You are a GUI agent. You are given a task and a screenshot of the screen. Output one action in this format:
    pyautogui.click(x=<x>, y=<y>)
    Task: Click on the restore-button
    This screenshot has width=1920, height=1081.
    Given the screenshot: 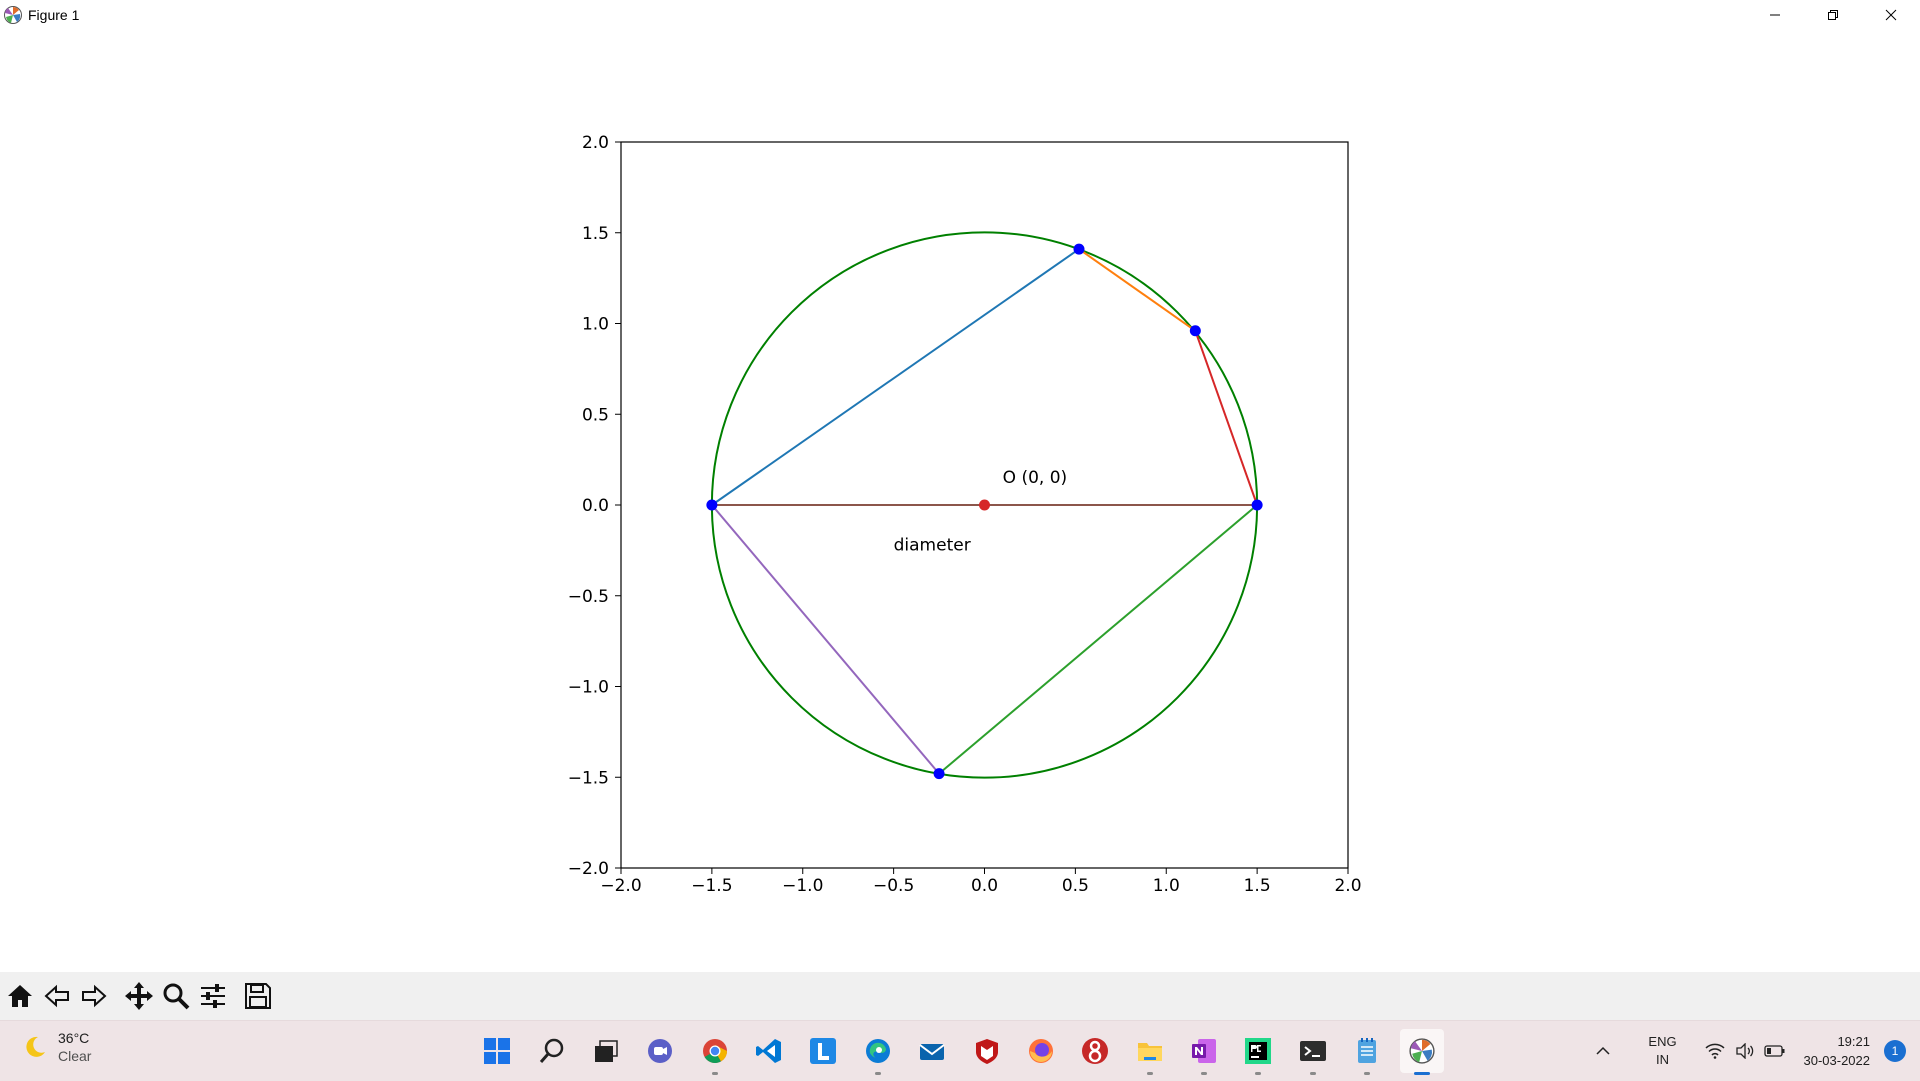 What is the action you would take?
    pyautogui.click(x=1833, y=15)
    